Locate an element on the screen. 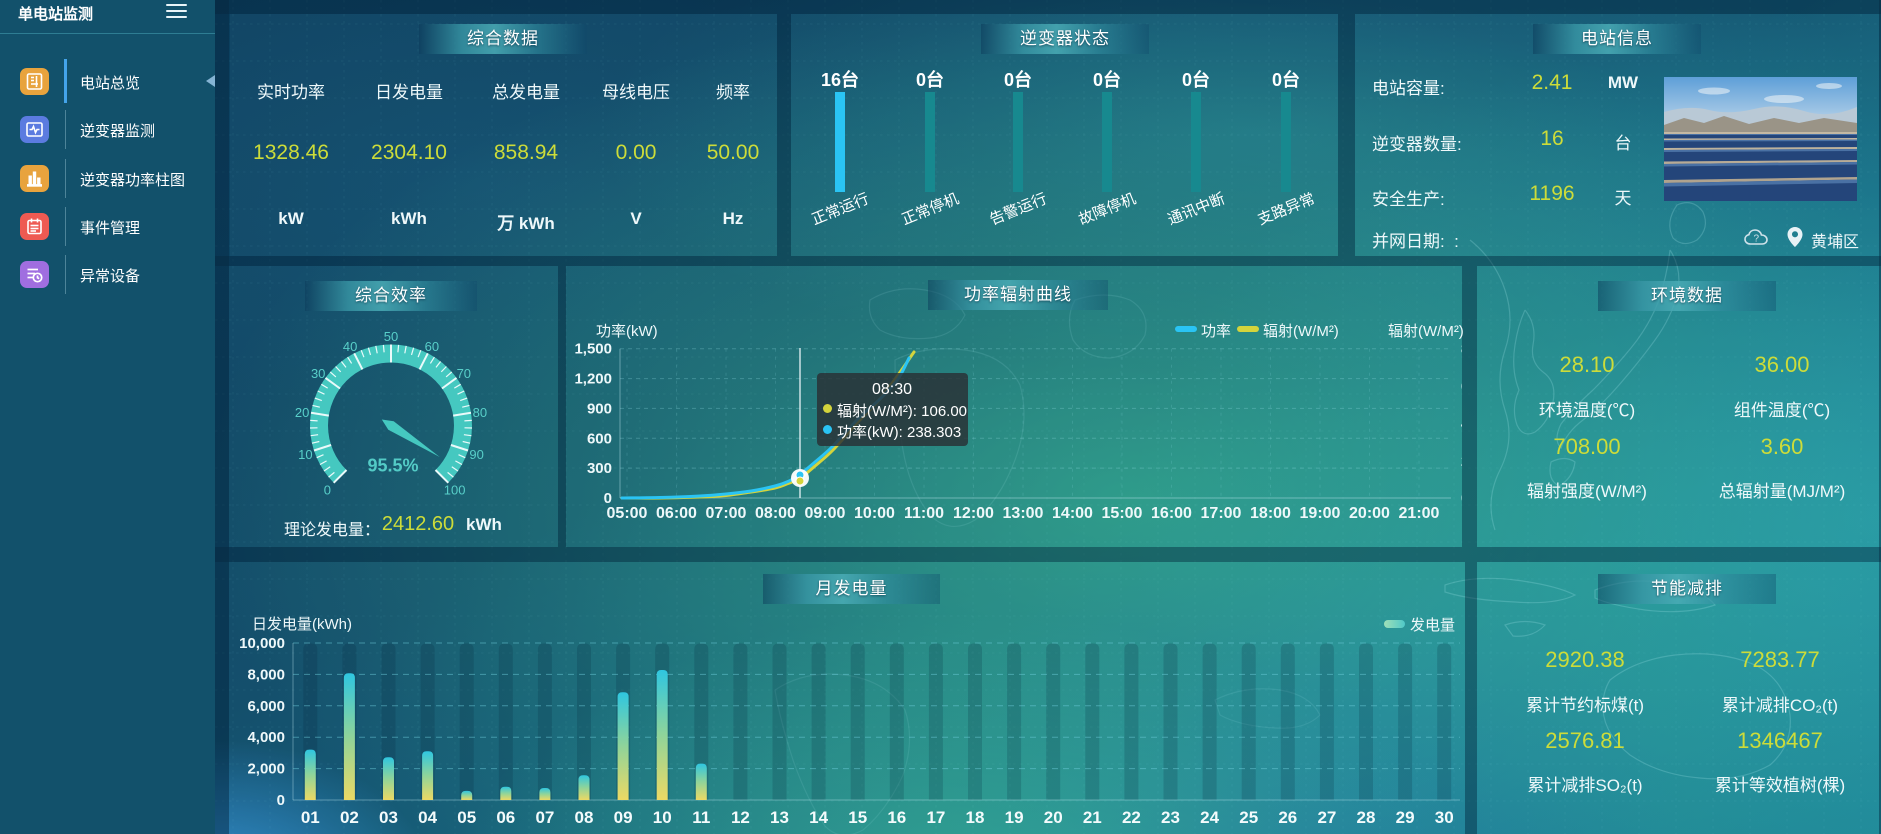 This screenshot has width=1881, height=834. svg-text: 16:00 is located at coordinates (1171, 513).